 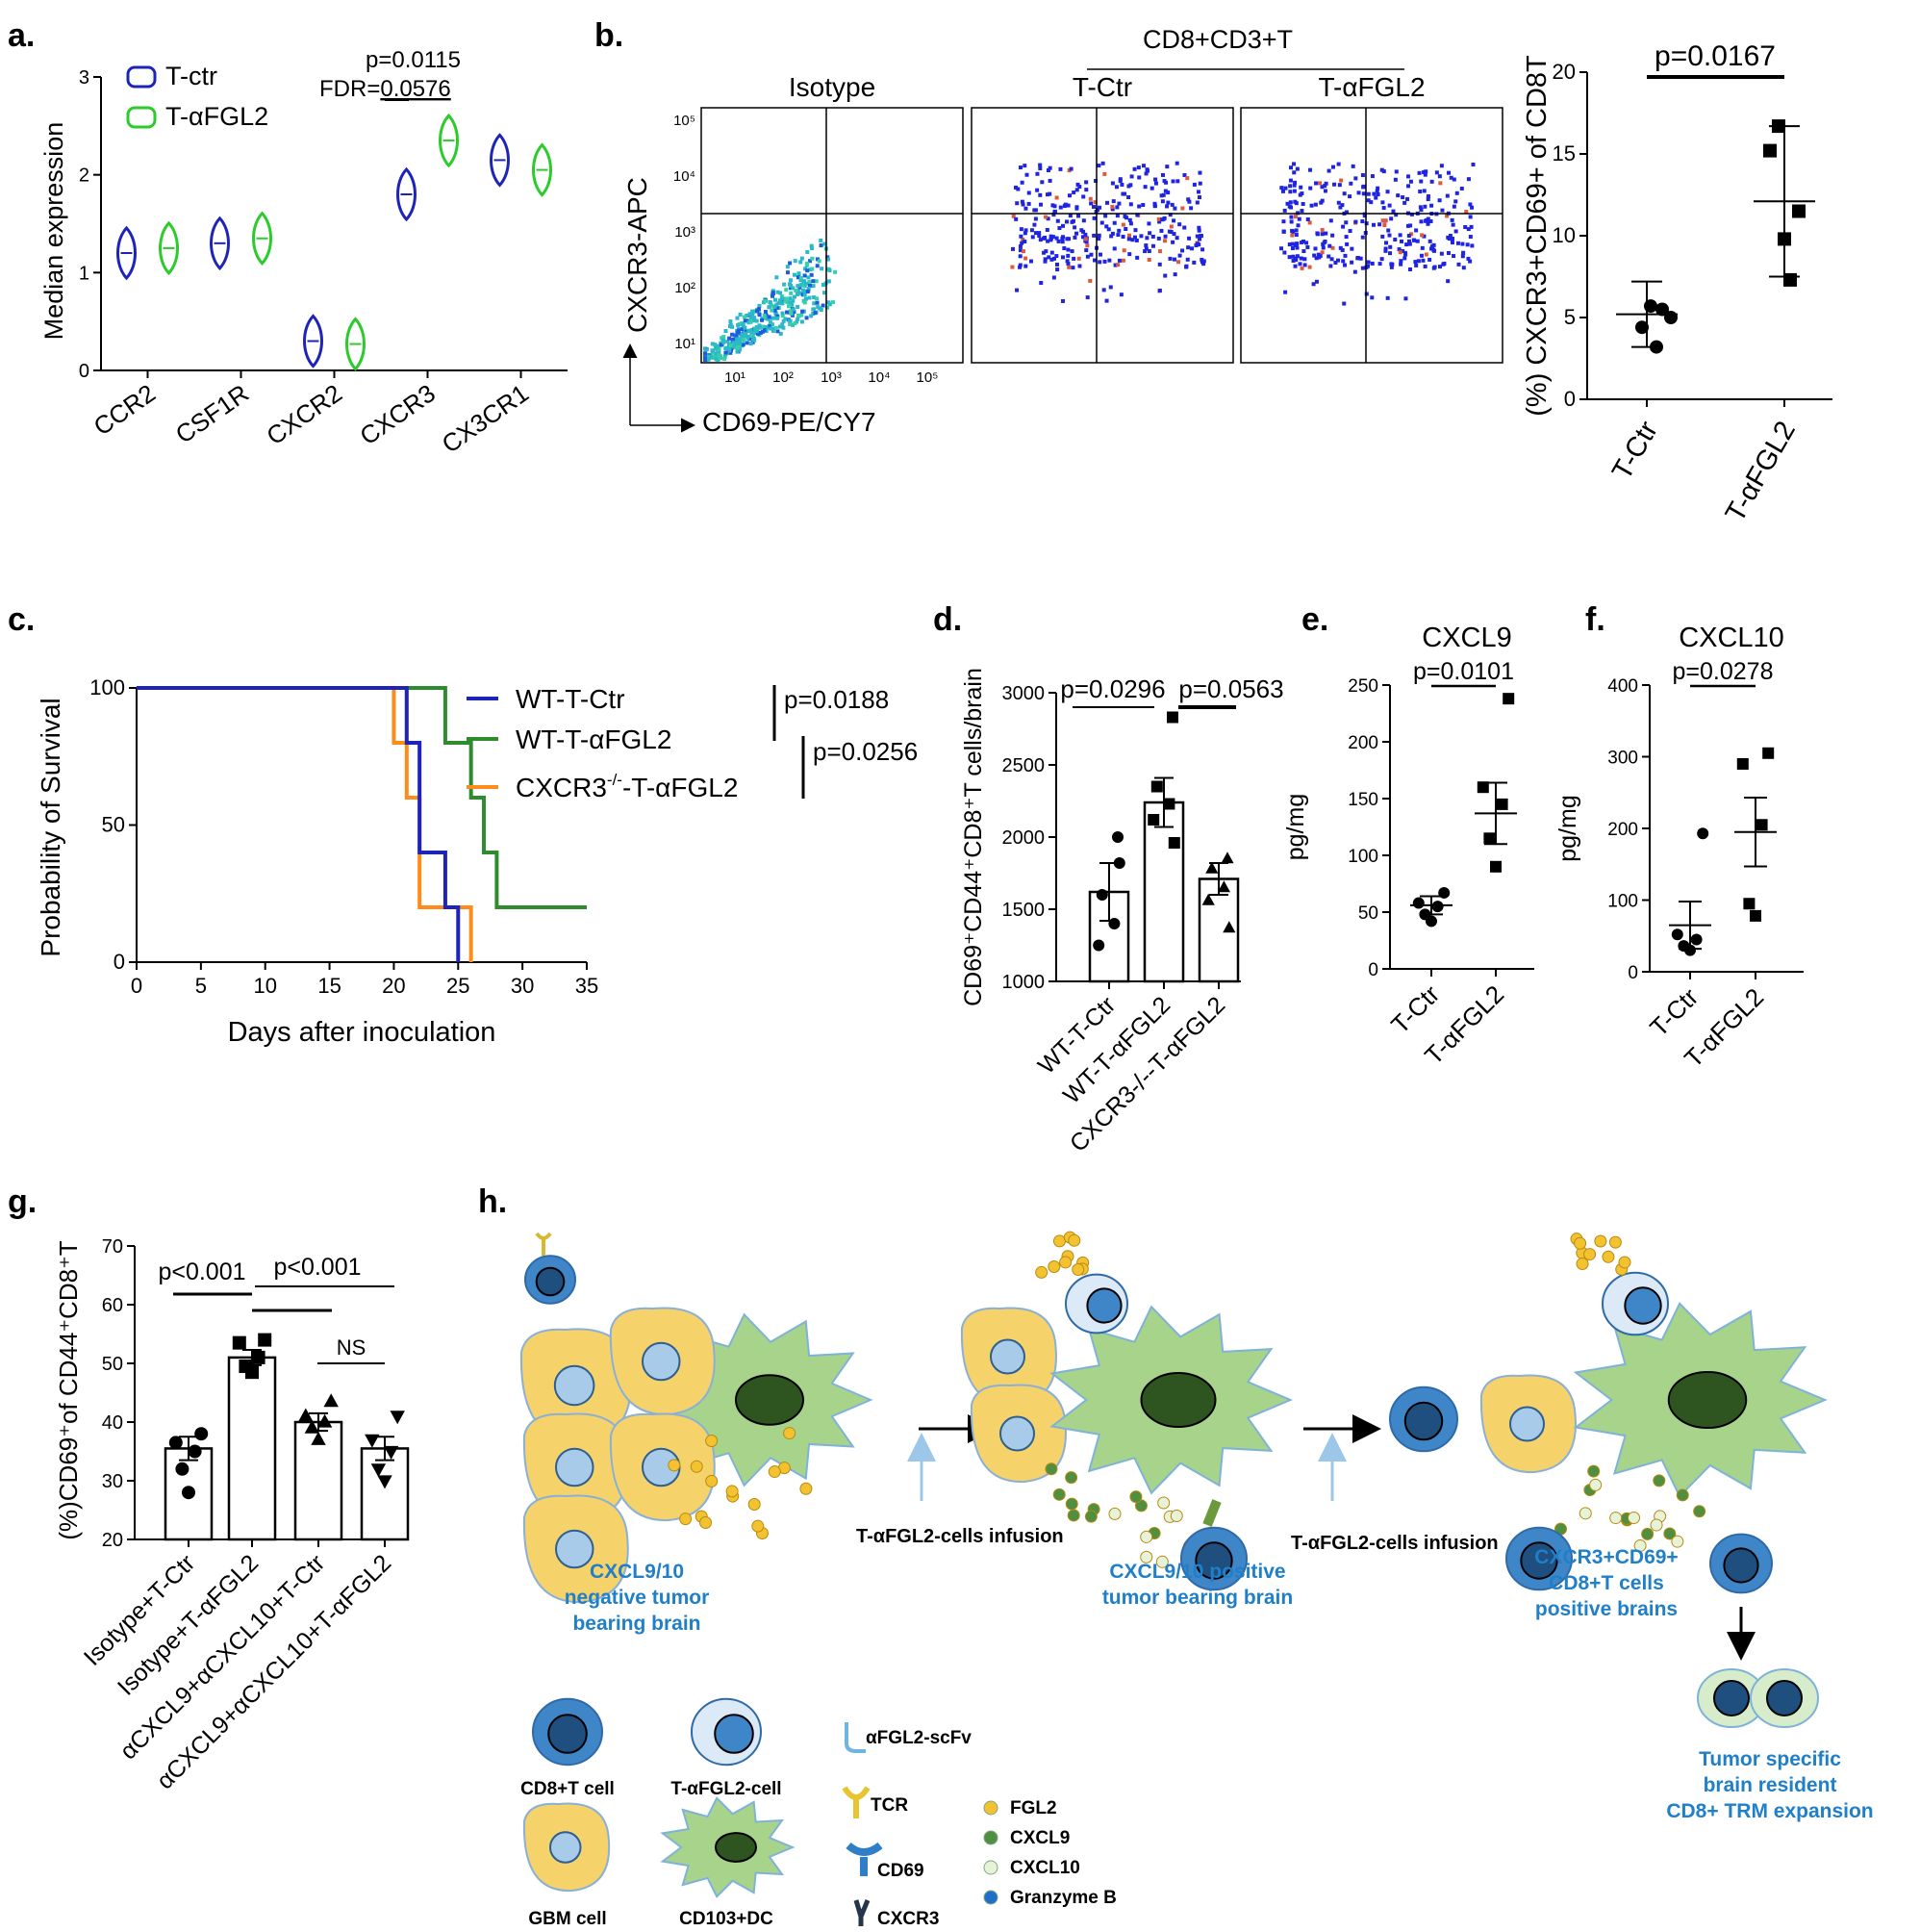 I want to click on legend-fgl2: FGL2, so click(x=1033, y=1808).